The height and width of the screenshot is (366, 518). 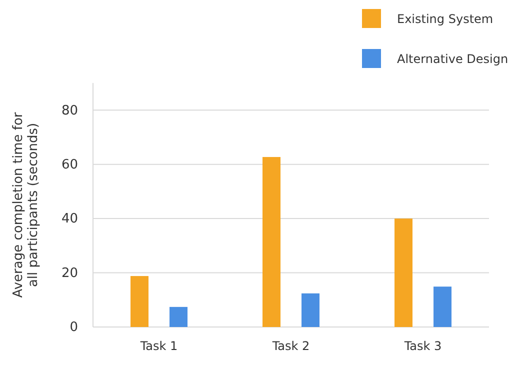 I want to click on legend-label: Existing System, so click(x=445, y=19).